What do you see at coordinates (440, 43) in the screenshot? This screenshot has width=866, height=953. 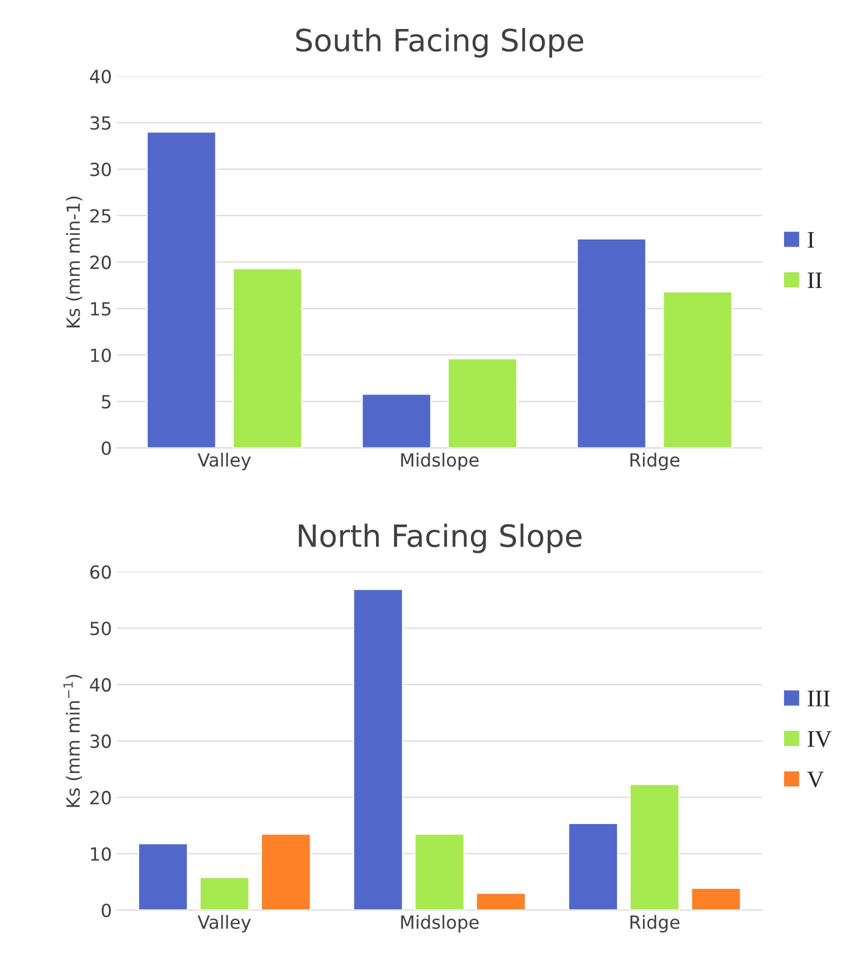 I see `chart-title: South Facing Slope` at bounding box center [440, 43].